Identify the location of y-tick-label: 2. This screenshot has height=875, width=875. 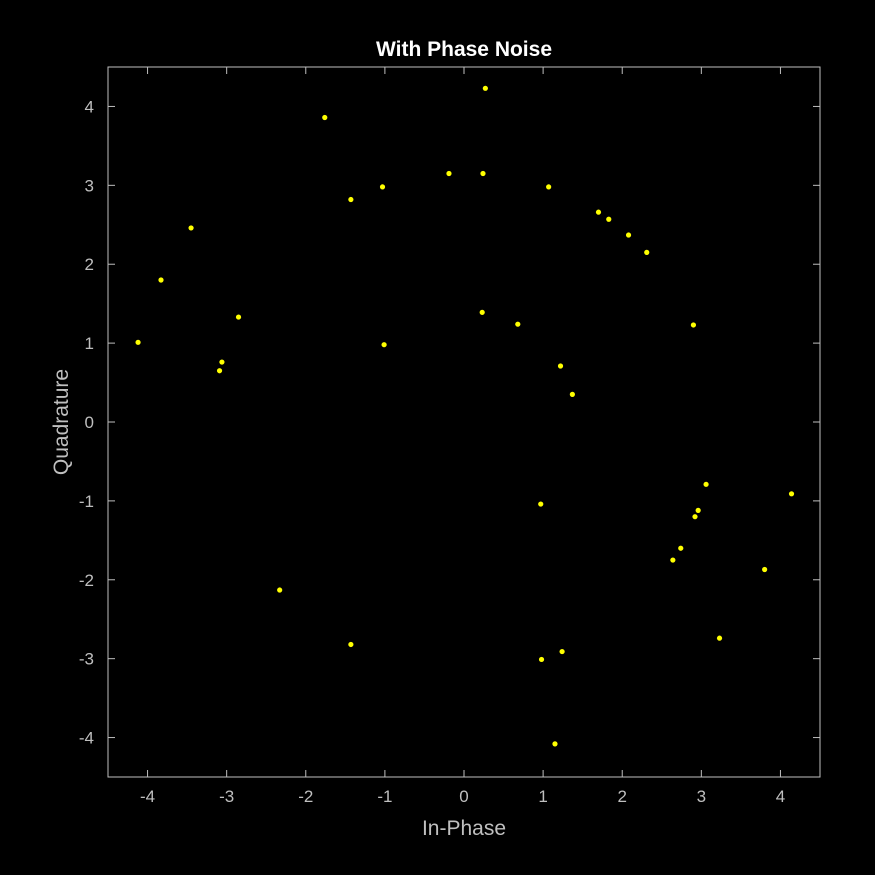
(89, 264).